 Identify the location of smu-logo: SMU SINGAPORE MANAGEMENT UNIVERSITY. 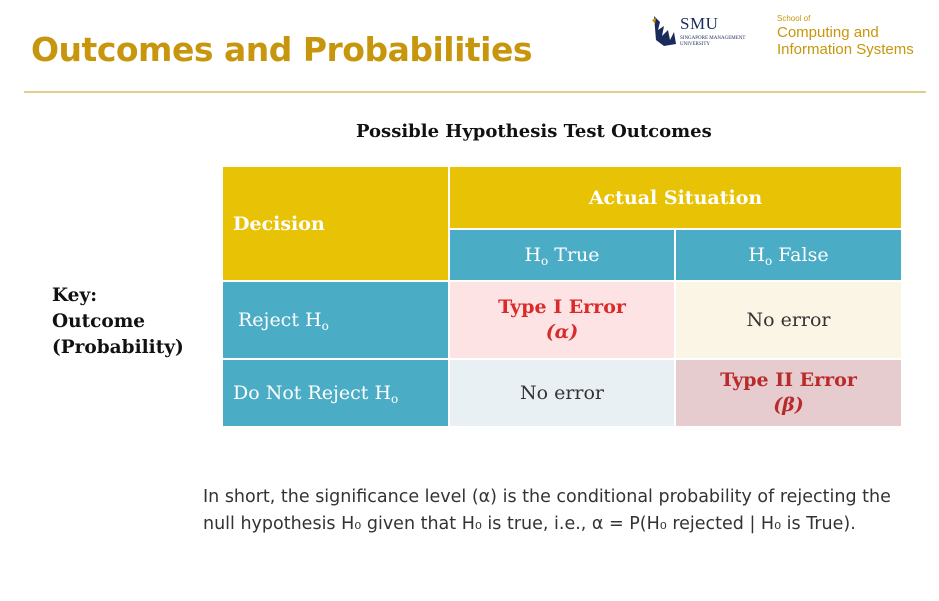
(705, 34).